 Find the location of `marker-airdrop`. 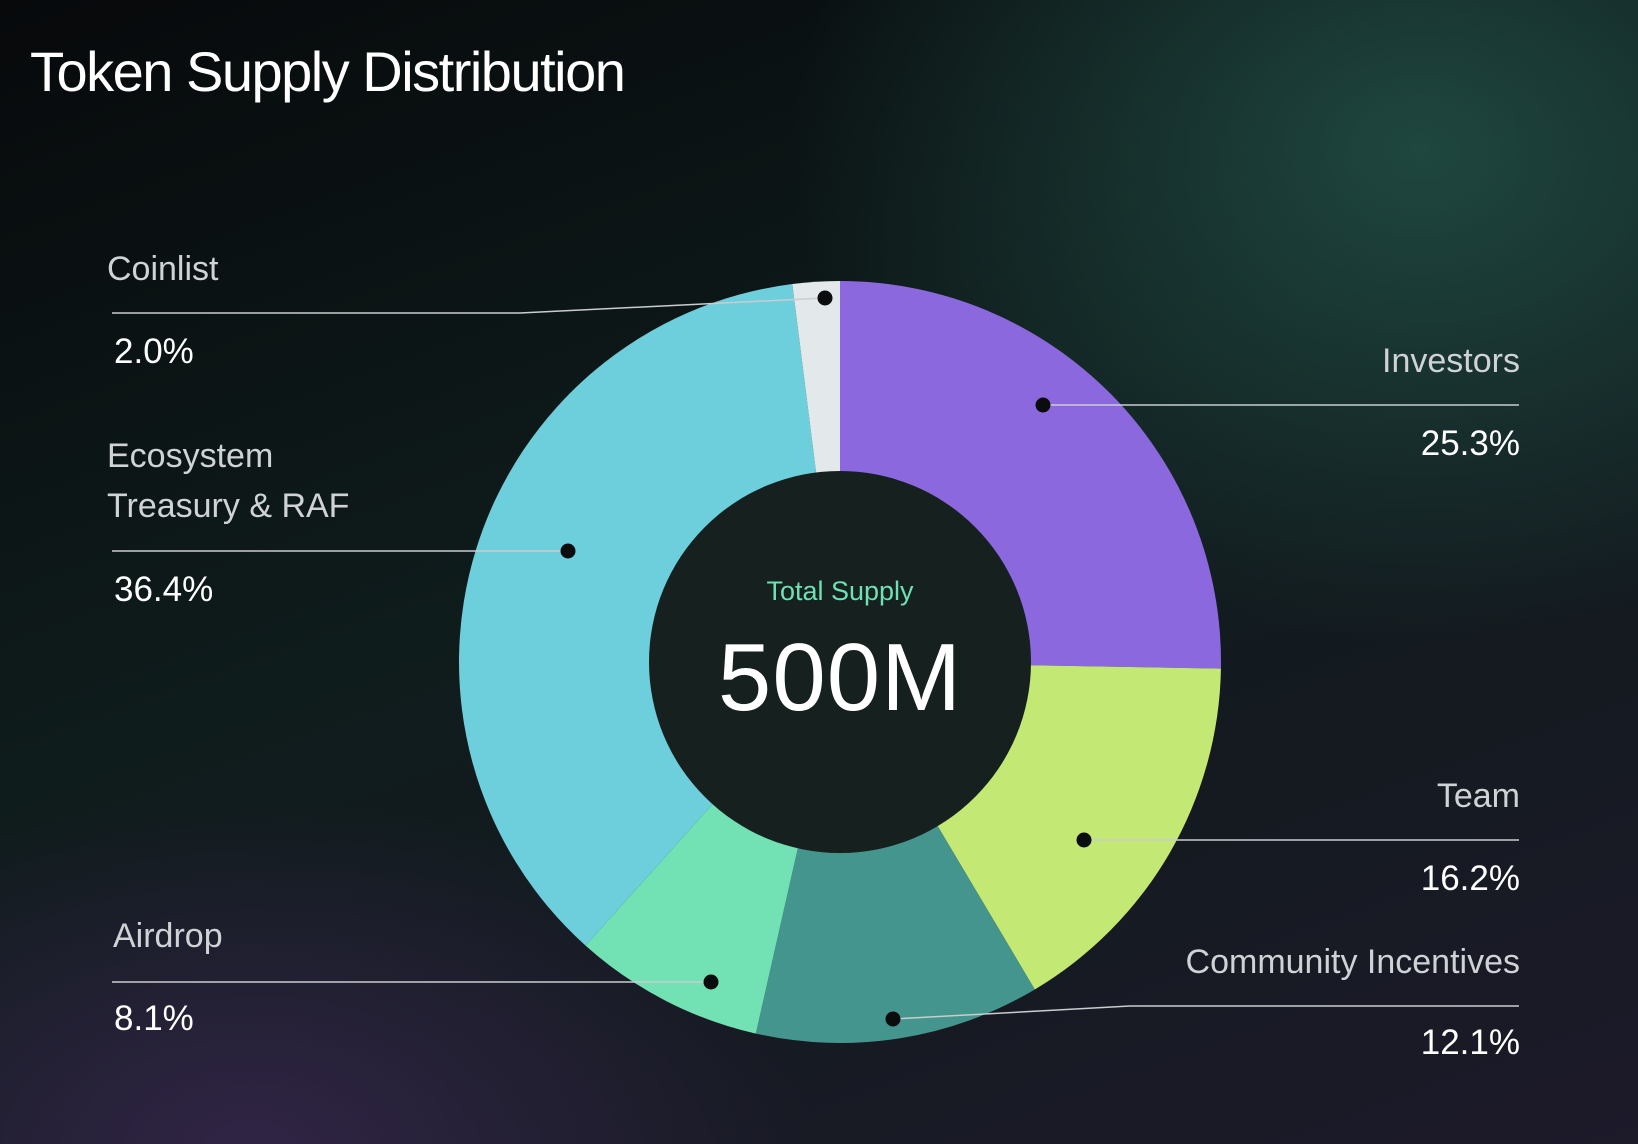

marker-airdrop is located at coordinates (711, 982).